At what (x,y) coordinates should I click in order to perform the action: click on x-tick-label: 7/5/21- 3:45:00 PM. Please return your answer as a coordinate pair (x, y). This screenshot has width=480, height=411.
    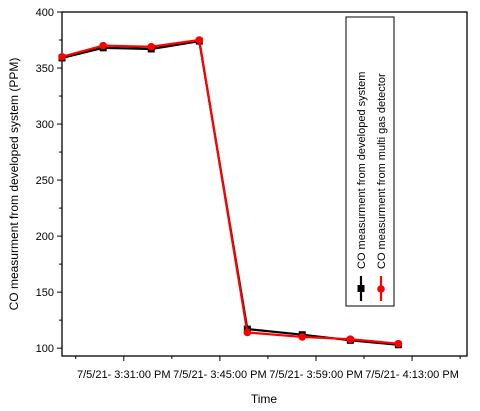
    Looking at the image, I should click on (220, 375).